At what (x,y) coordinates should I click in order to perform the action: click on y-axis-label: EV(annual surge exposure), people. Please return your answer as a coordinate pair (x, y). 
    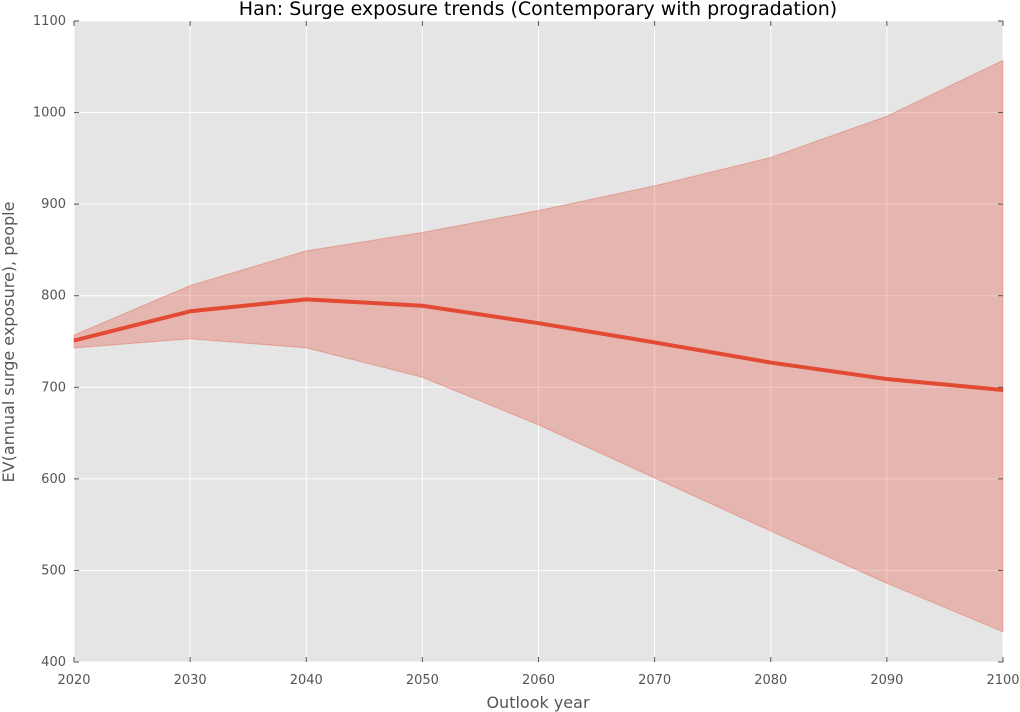
    Looking at the image, I should click on (9, 342).